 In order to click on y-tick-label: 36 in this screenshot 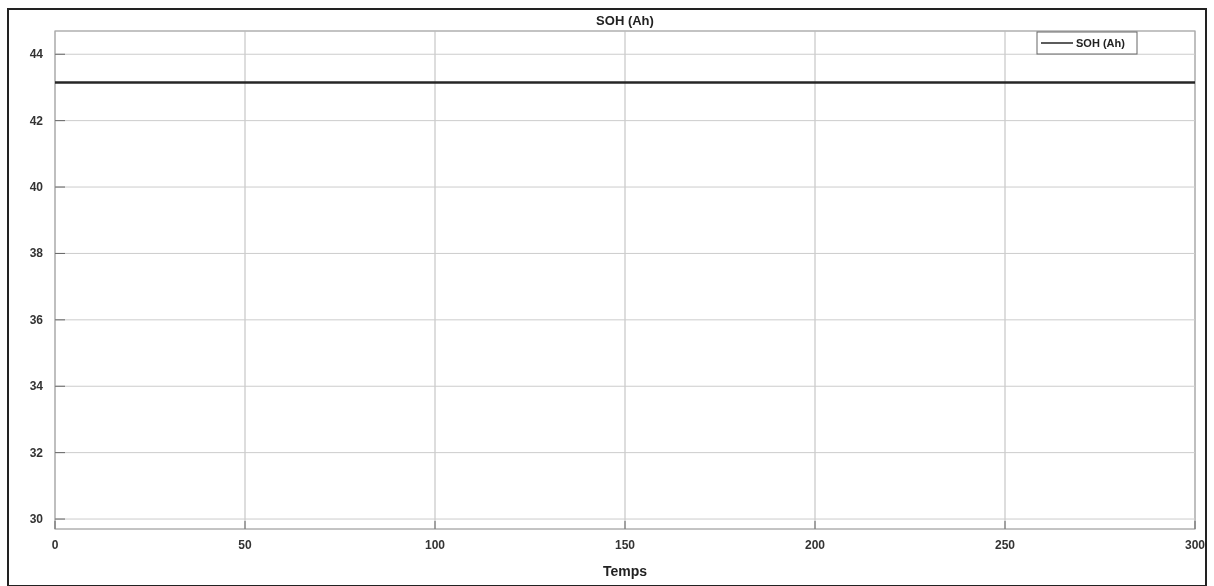, I will do `click(36, 319)`.